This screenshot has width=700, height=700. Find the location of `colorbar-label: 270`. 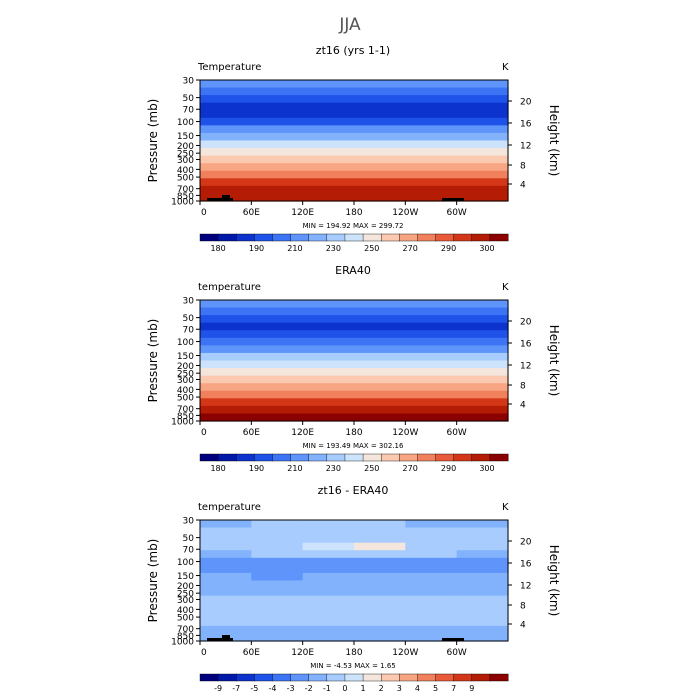

colorbar-label: 270 is located at coordinates (410, 468).